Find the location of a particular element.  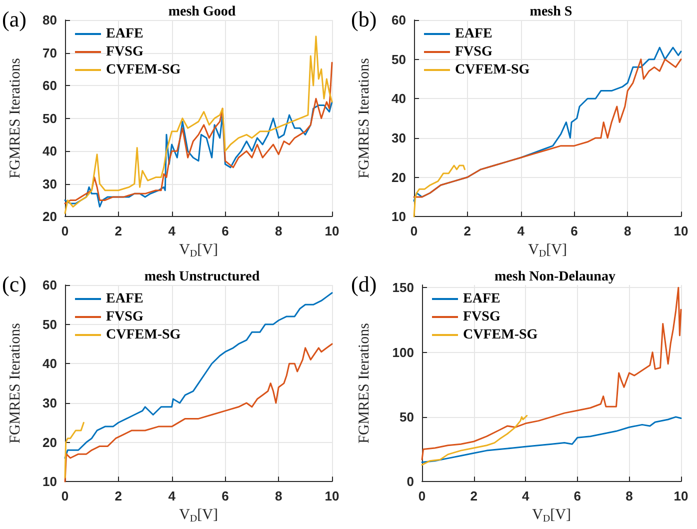

chart-title: mesh Unstructured is located at coordinates (202, 277).